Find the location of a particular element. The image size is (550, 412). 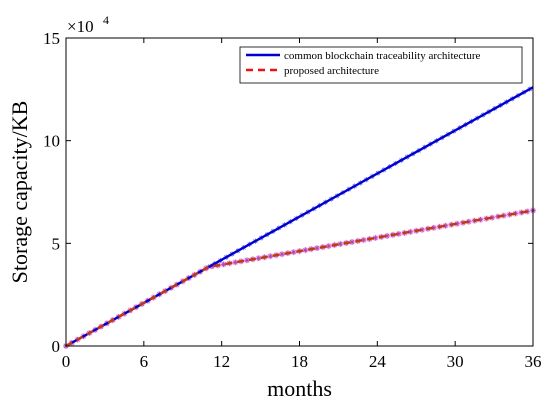

y-axis-label: Storage capacity/KB is located at coordinates (19, 192).